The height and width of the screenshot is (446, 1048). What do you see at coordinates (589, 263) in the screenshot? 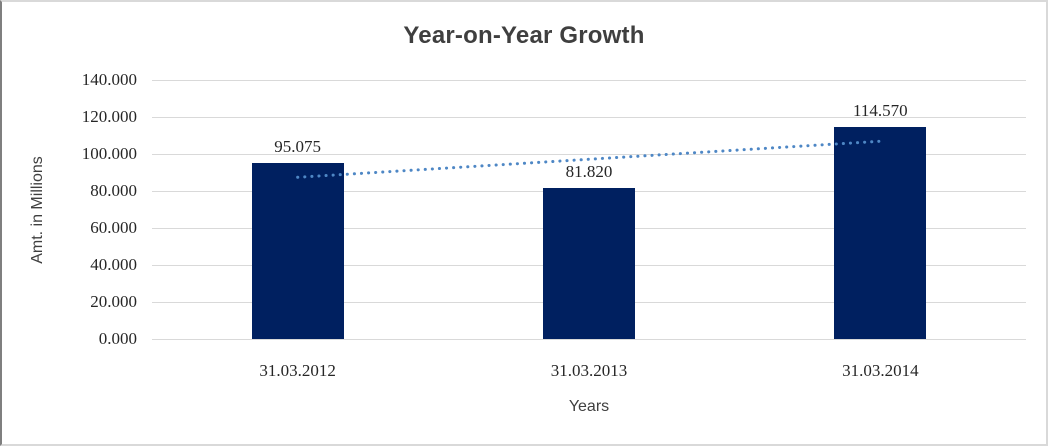
I see `bar-31.03.2013` at bounding box center [589, 263].